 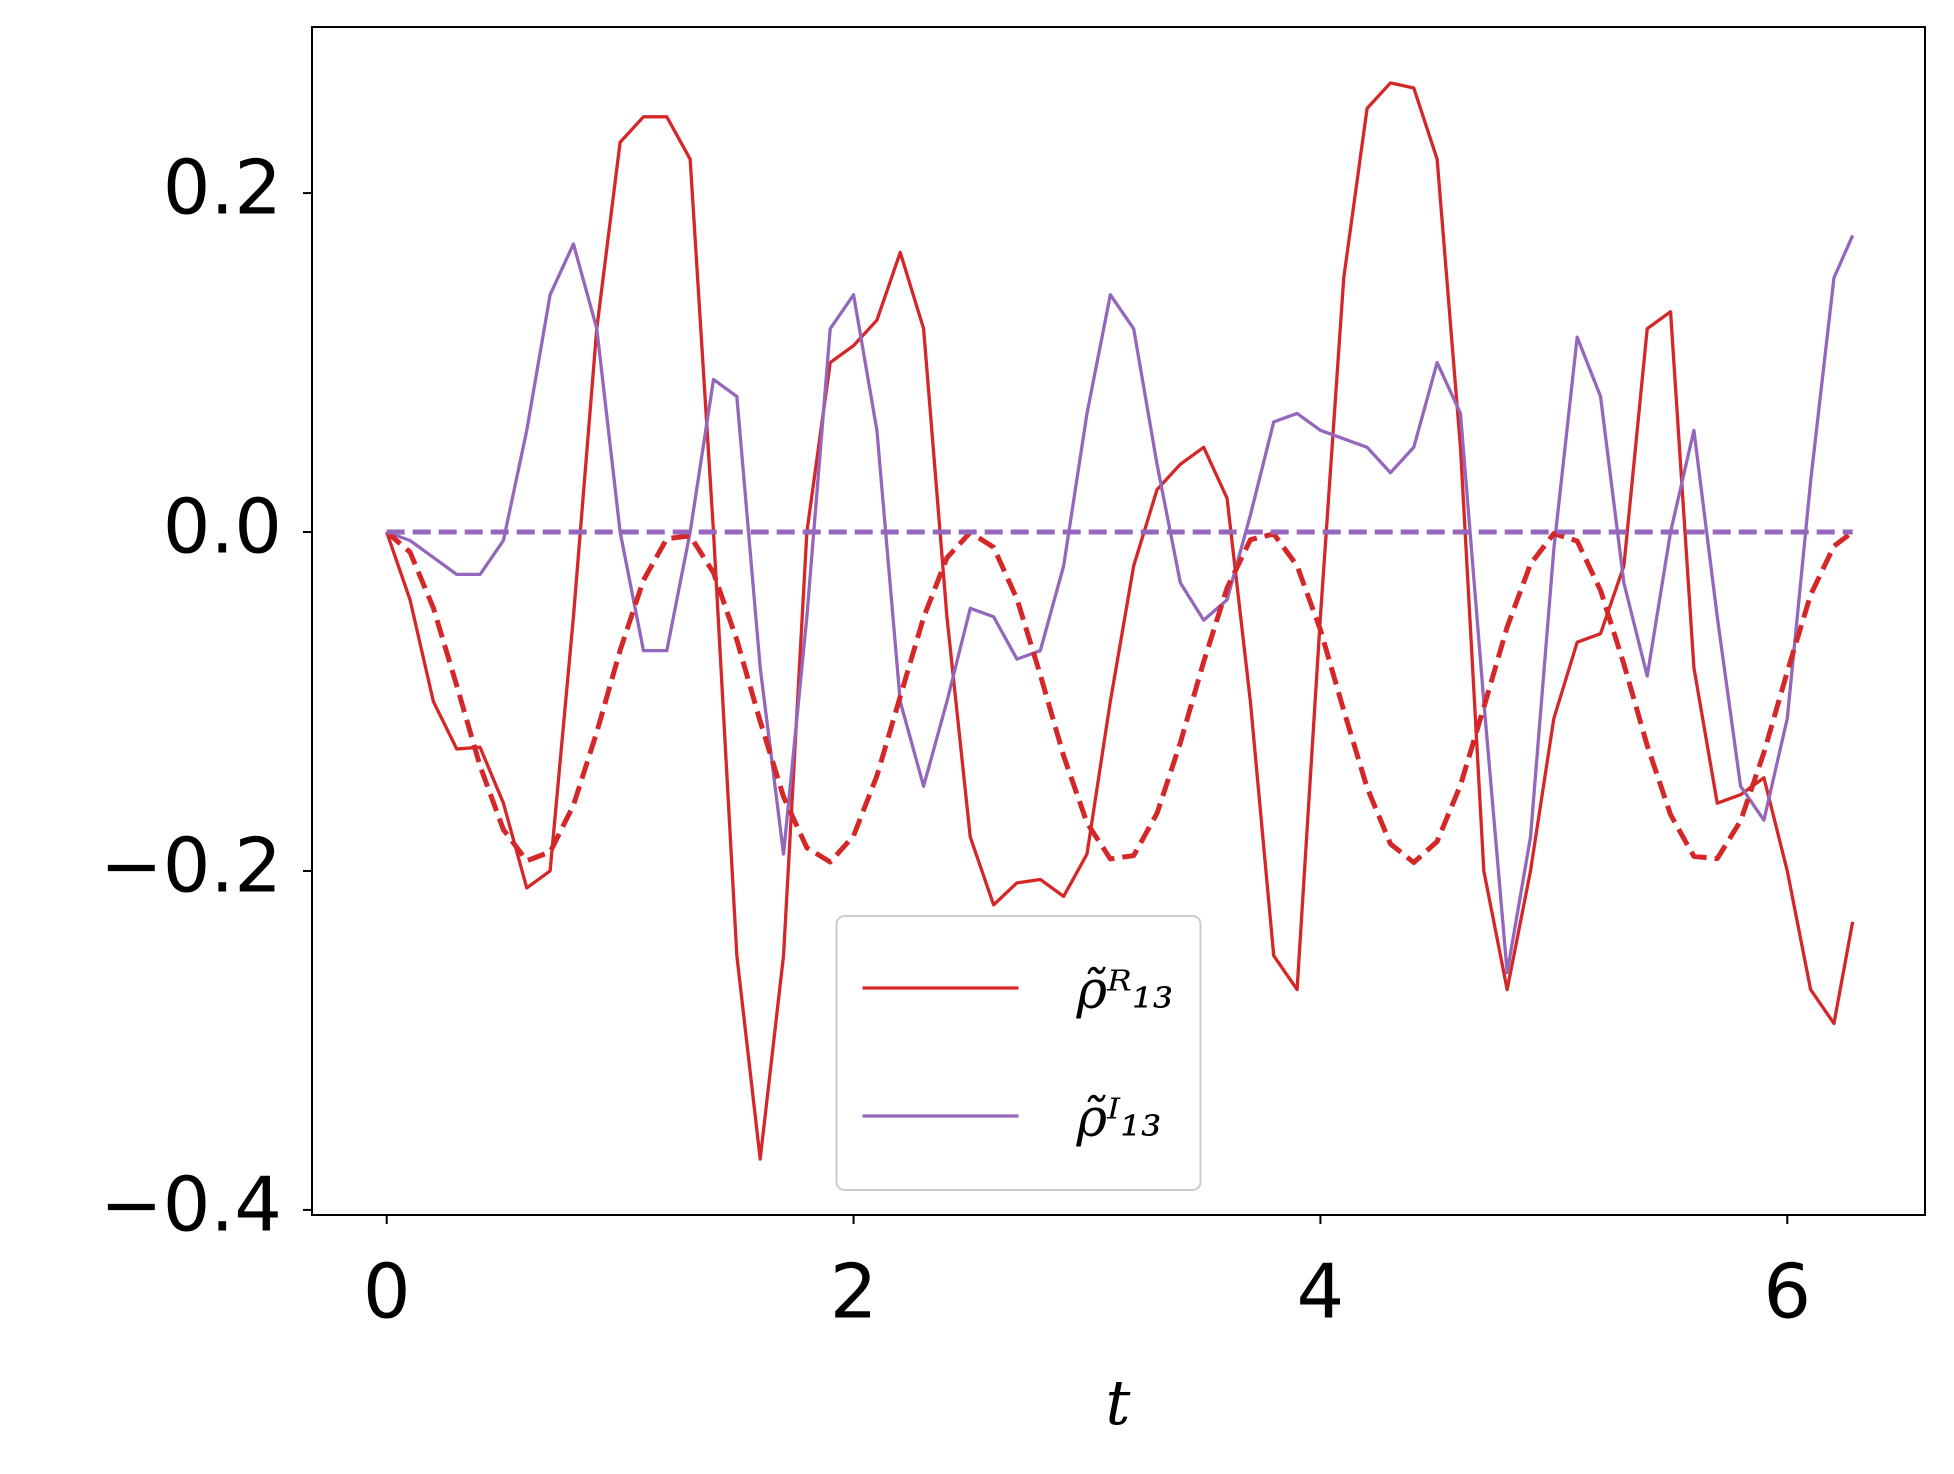 I want to click on legend-box, so click(x=1018, y=1053).